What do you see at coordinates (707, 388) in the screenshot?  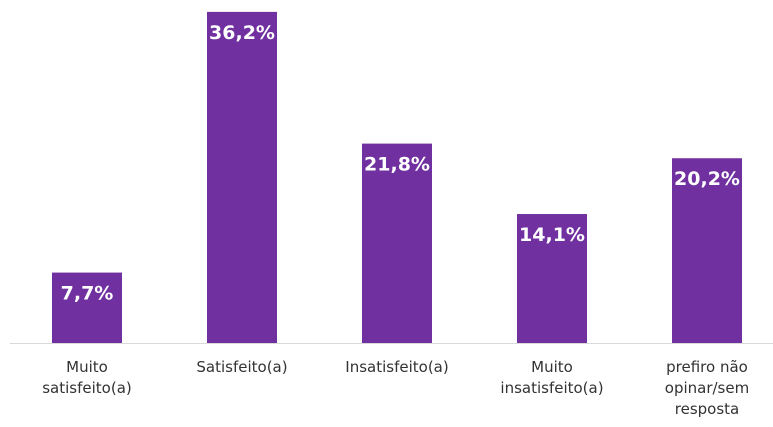 I see `category-label: prefiro não opinar/sem resposta` at bounding box center [707, 388].